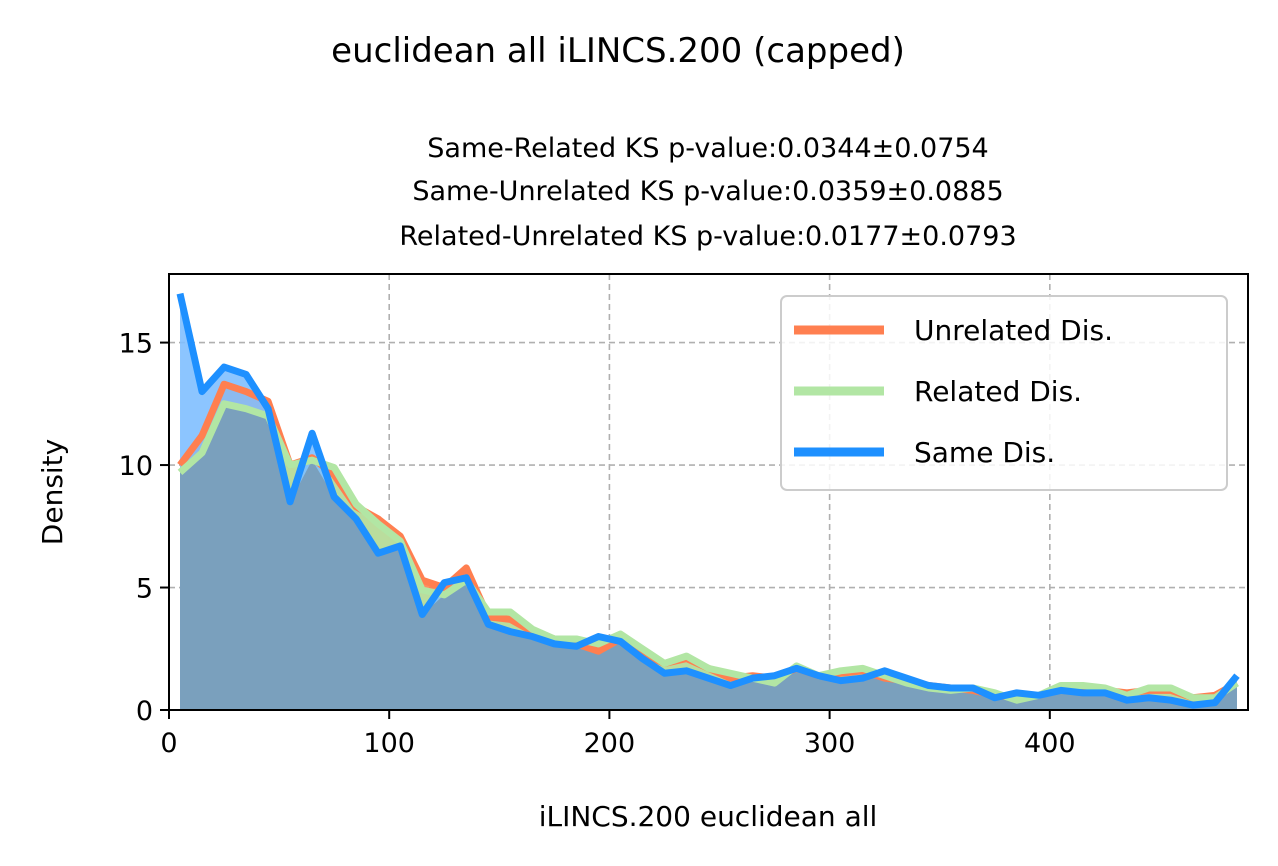 This screenshot has height=866, width=1278. I want to click on legend: Unrelated Dis. Related Dis. Same Dis., so click(1004, 393).